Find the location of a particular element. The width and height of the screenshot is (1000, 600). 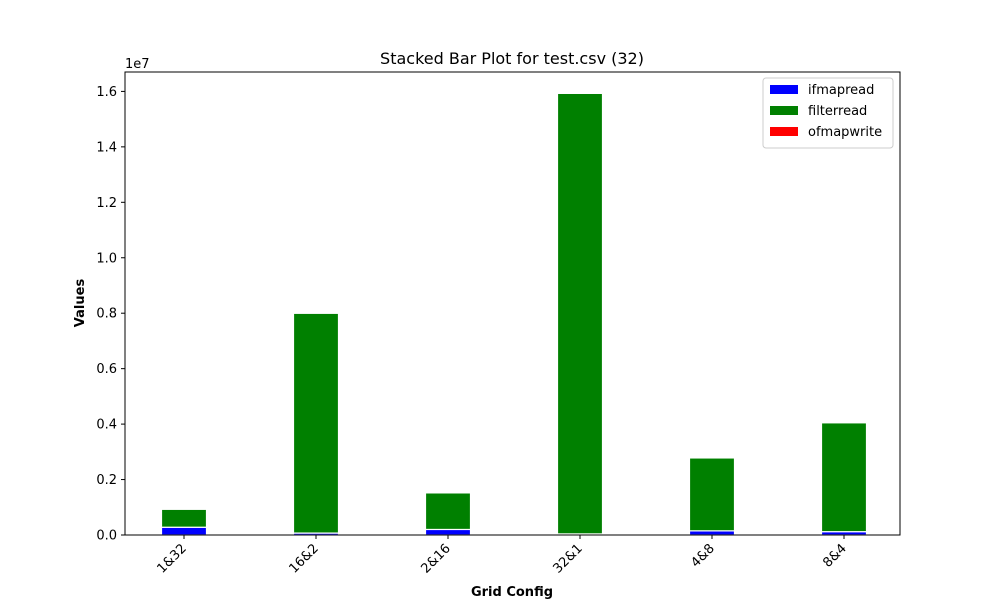

x-tick-label: 1&32 is located at coordinates (172, 558).